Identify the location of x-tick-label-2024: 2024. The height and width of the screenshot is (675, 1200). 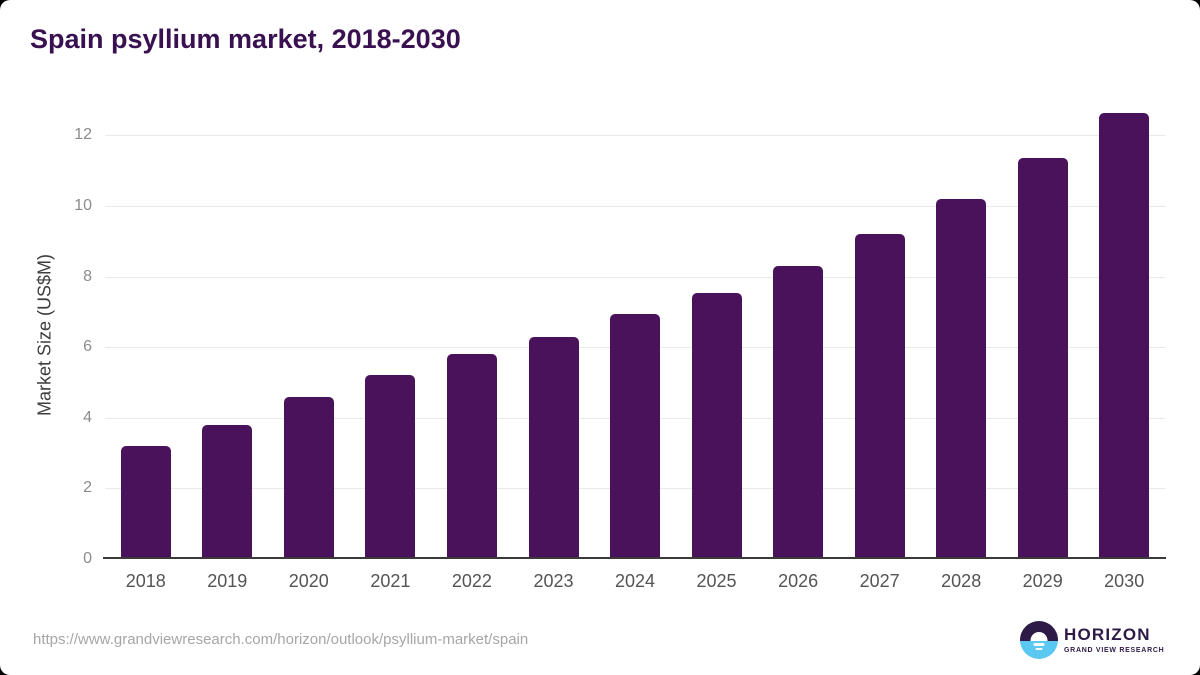
(635, 581).